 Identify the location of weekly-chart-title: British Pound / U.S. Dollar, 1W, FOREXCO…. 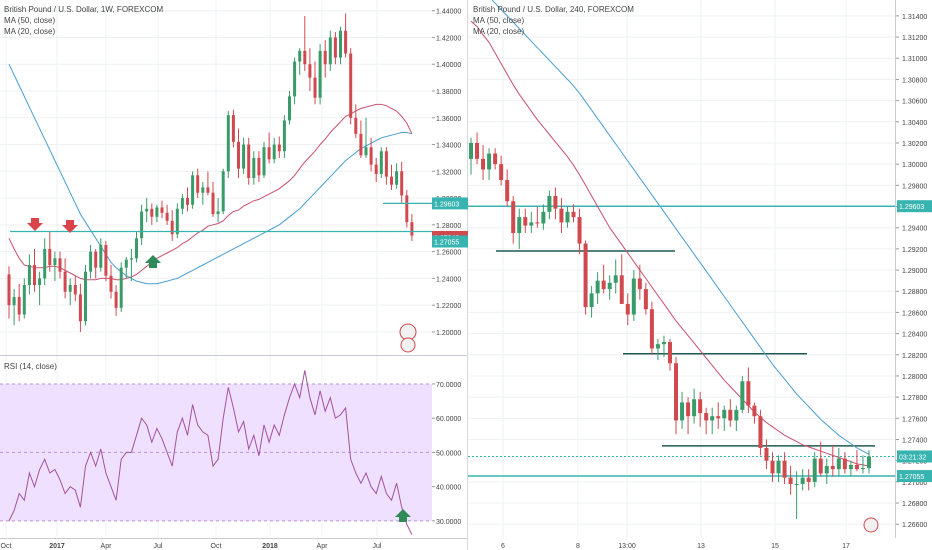
(83, 9).